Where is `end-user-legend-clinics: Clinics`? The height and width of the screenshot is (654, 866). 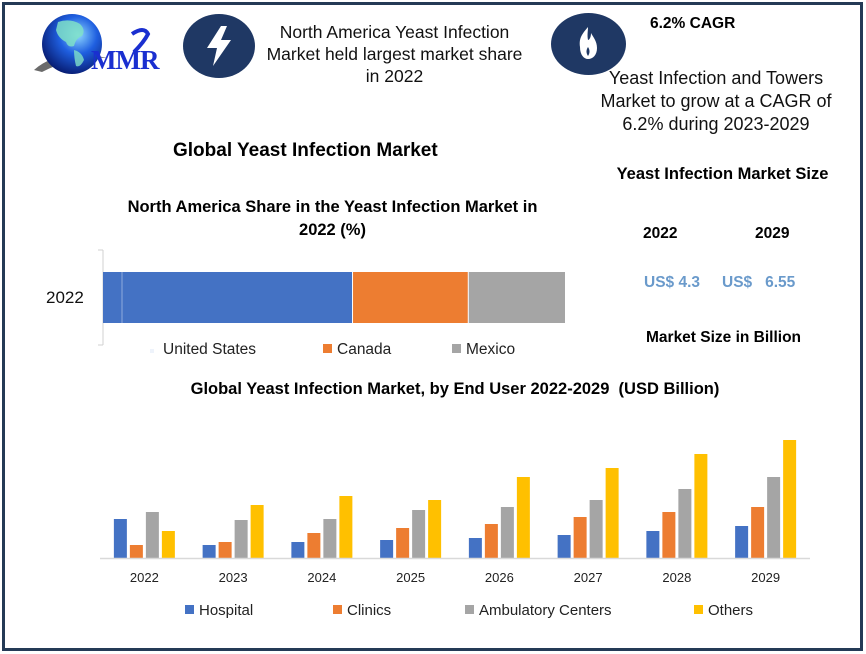 end-user-legend-clinics: Clinics is located at coordinates (362, 610).